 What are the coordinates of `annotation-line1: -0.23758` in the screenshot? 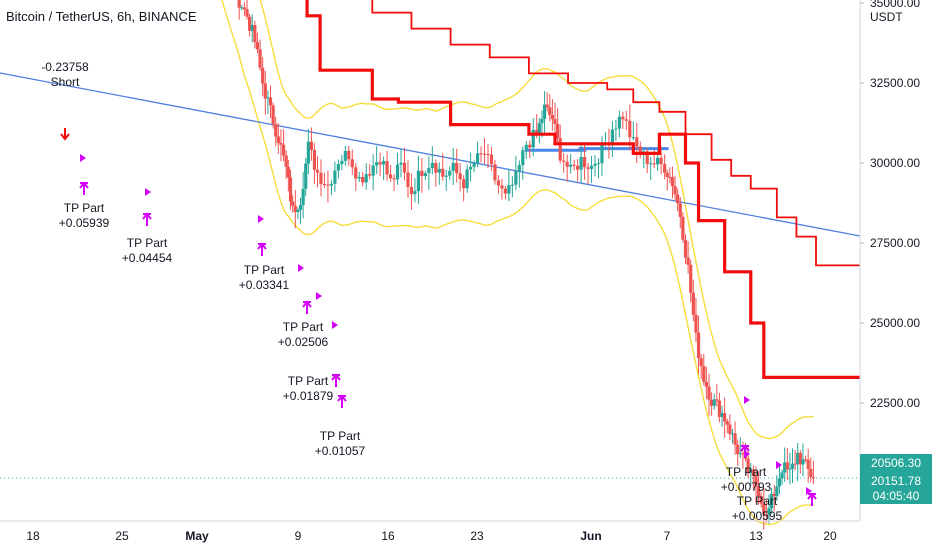 It's located at (65, 67).